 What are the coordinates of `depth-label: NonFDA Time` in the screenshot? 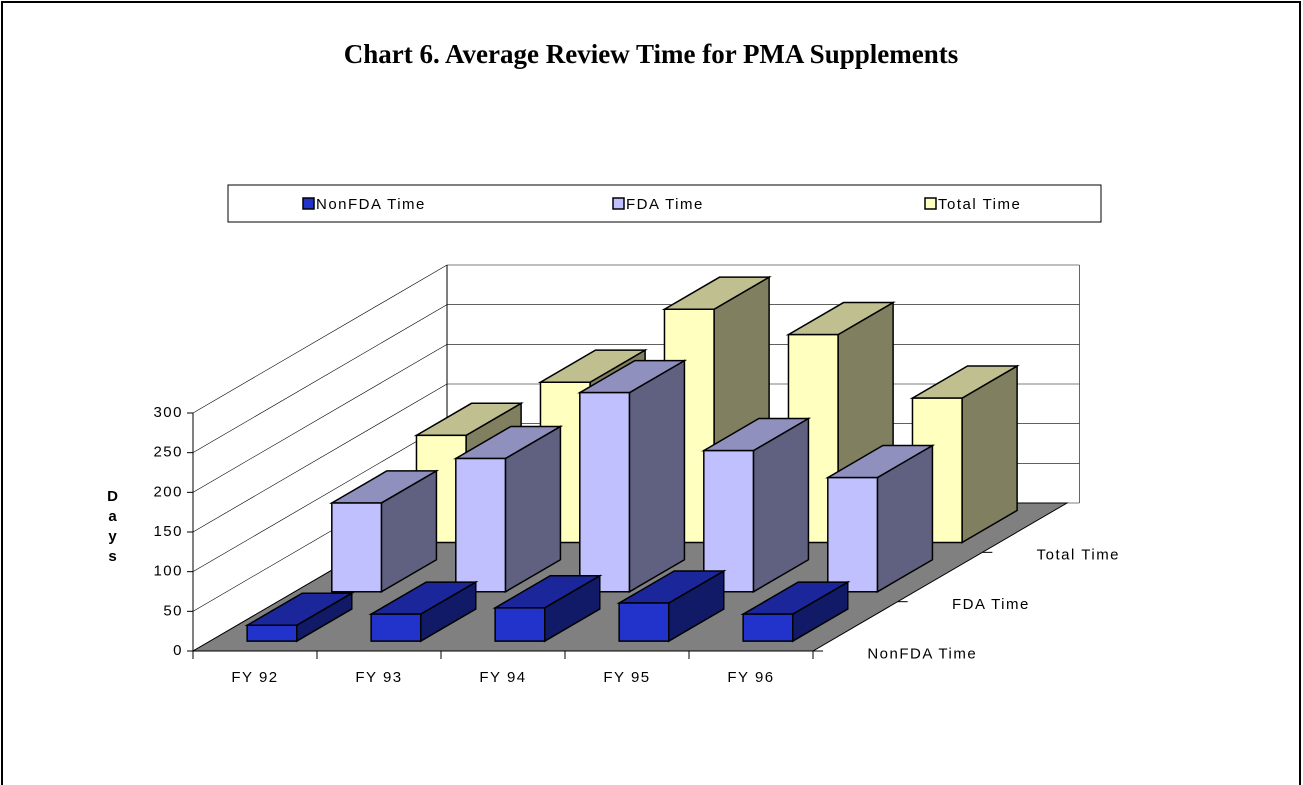 It's located at (922, 653).